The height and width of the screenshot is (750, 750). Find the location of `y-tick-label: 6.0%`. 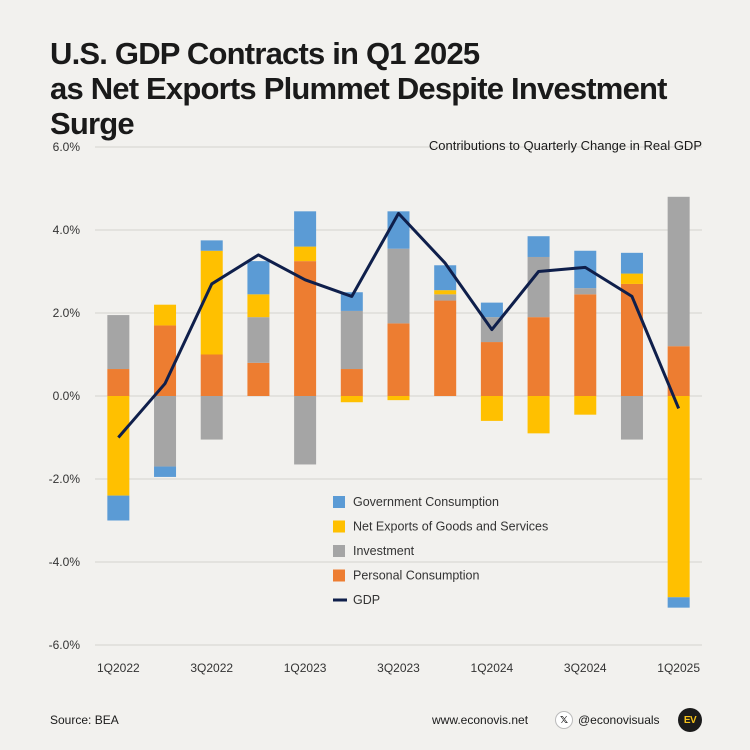

y-tick-label: 6.0% is located at coordinates (67, 147).